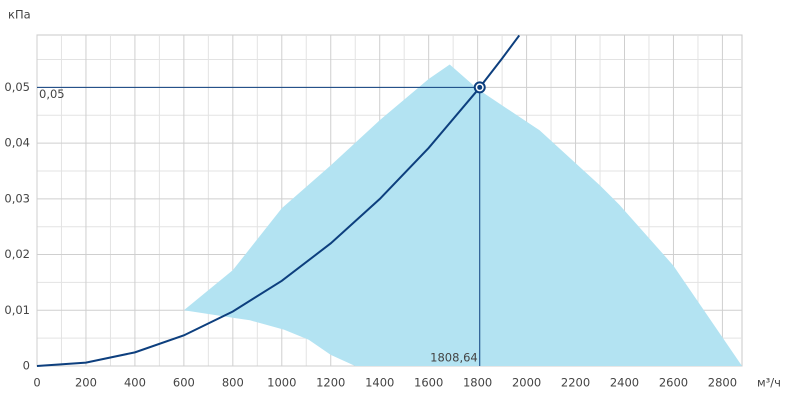 Image resolution: width=798 pixels, height=403 pixels. Describe the element at coordinates (233, 383) in the screenshot. I see `x-tick-label: 800` at that location.